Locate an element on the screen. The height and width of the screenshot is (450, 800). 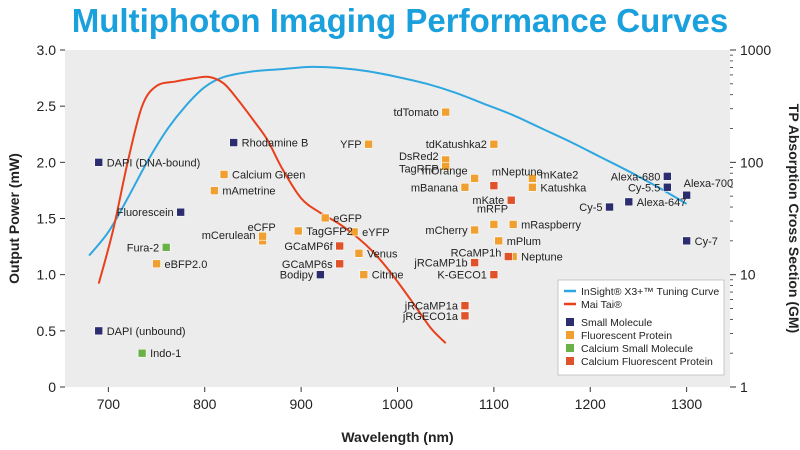
x-axis-label: Wavelength (nm) is located at coordinates (397, 437).